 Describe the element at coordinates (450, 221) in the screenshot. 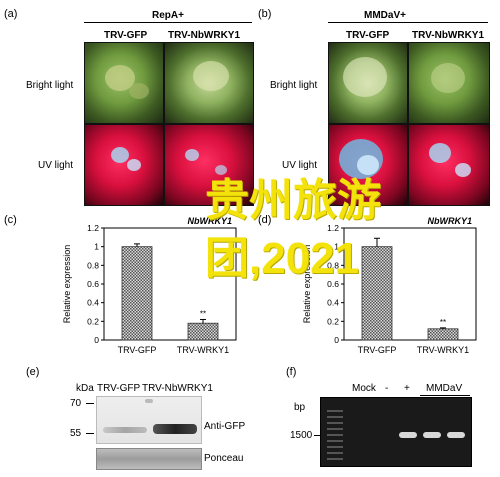

I see `chart-d-title: NbWRKY1` at that location.